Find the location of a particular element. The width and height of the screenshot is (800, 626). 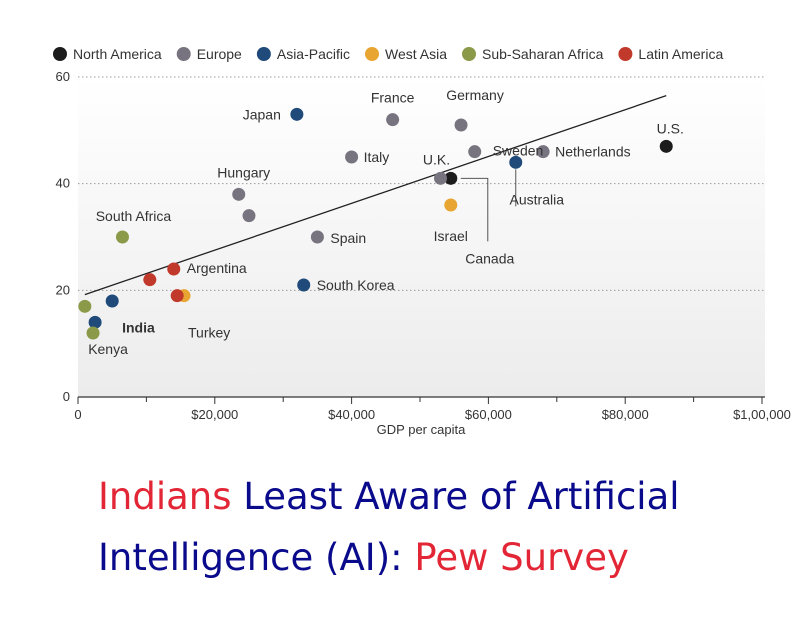

x-axis-title: GDP per capita is located at coordinates (421, 429).